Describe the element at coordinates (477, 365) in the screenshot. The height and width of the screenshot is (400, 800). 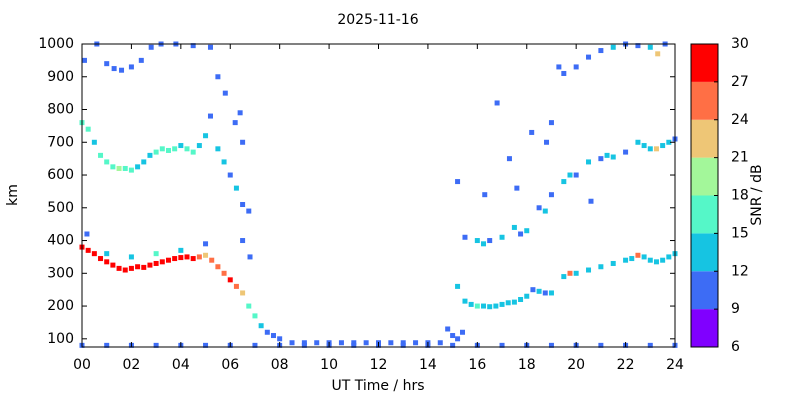
I see `x-tick-label: 16` at that location.